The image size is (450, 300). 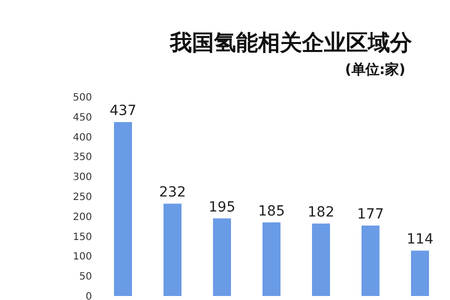 What do you see at coordinates (82, 197) in the screenshot?
I see `y-tick-label: 250` at bounding box center [82, 197].